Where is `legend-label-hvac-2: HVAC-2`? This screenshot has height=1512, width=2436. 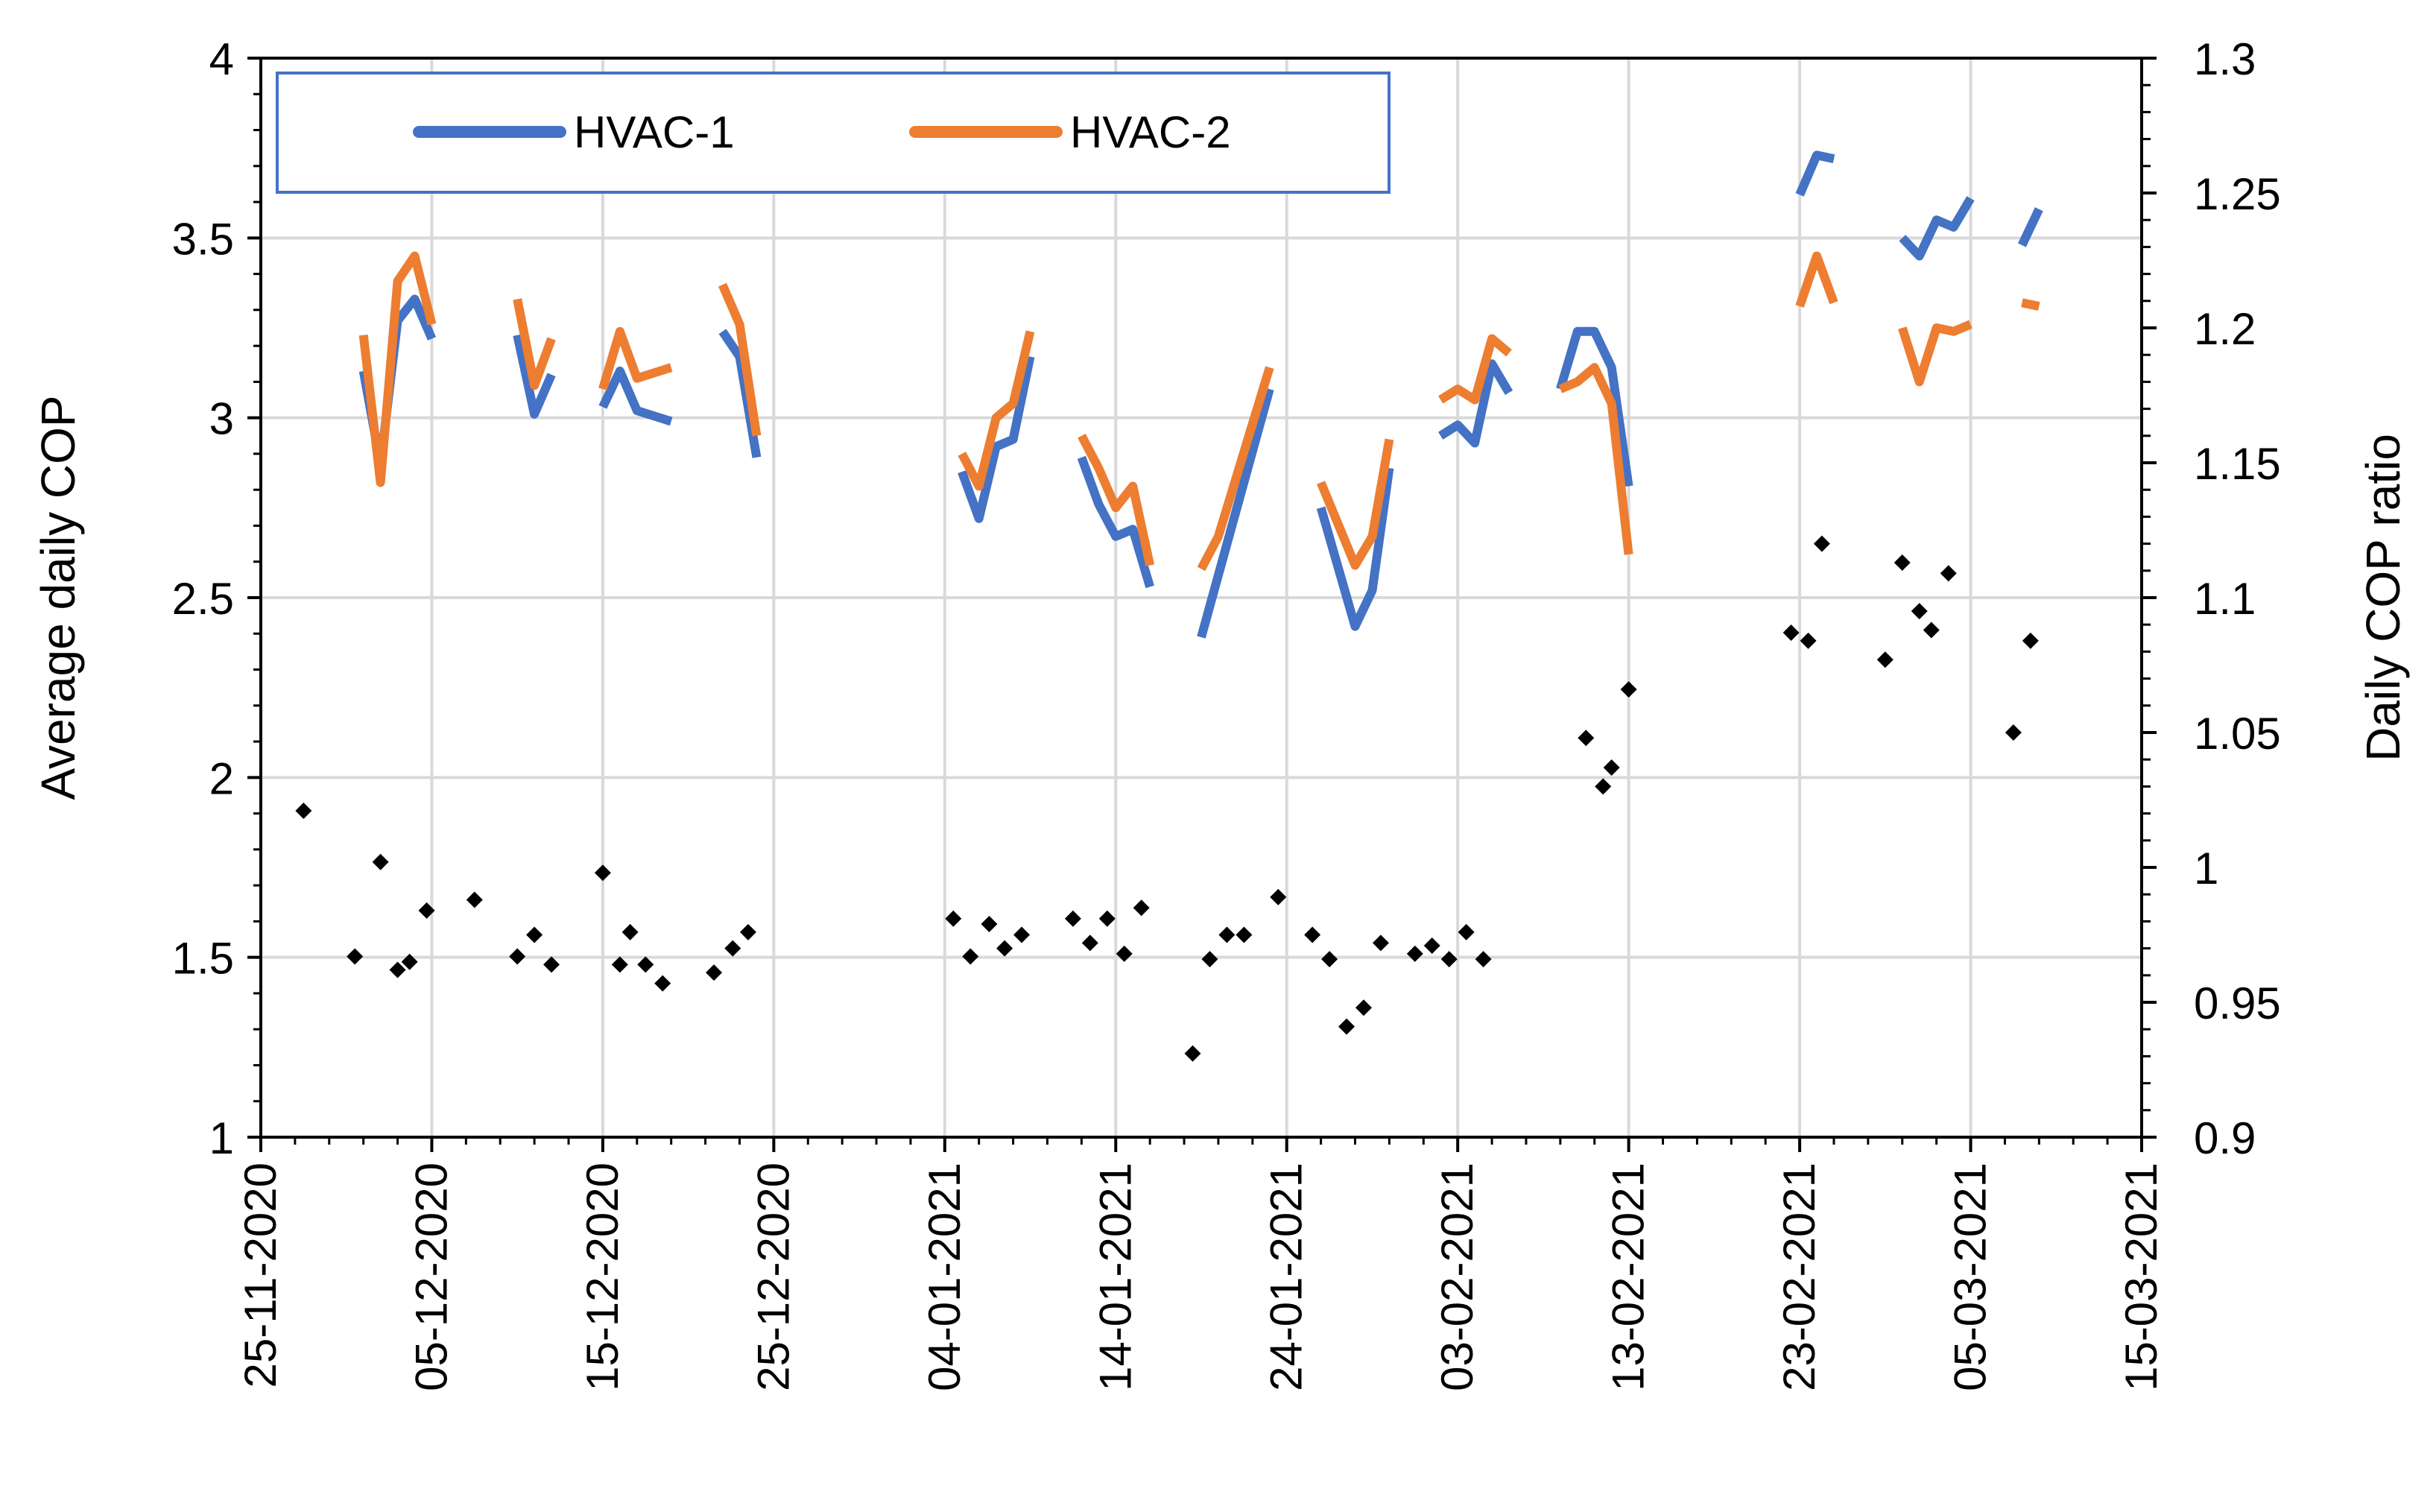
legend-label-hvac-2: HVAC-2 is located at coordinates (1150, 132).